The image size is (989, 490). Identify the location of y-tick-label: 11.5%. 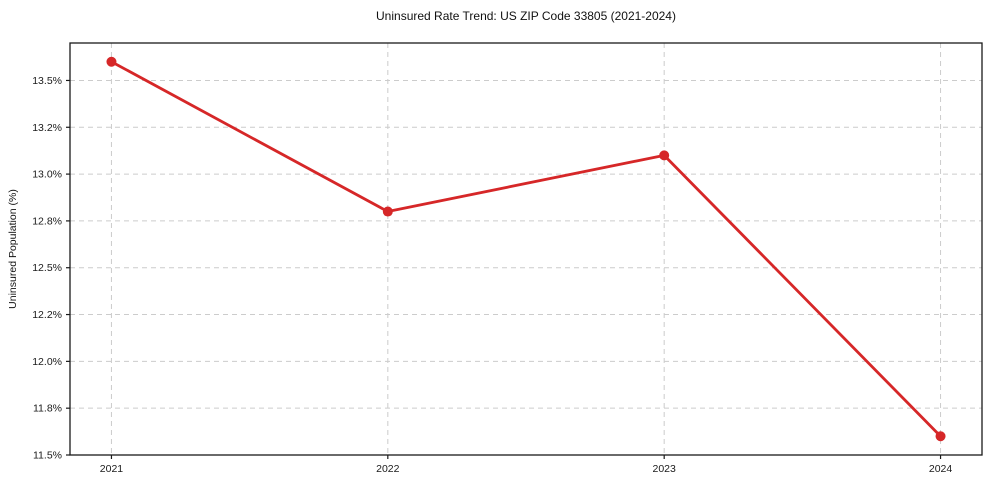
(47, 456).